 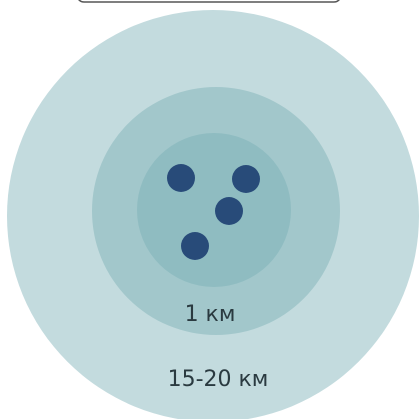 I want to click on inner-radius-label: 1 км, so click(x=210, y=314).